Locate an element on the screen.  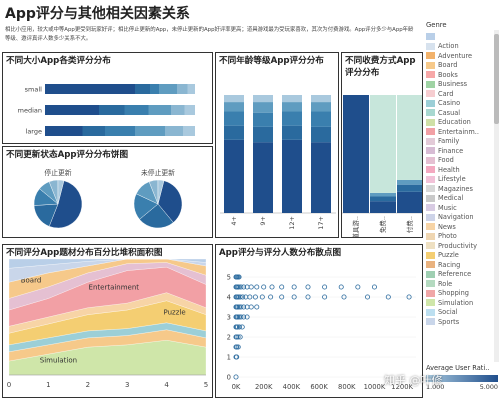
legend-item: Entertainm.. is located at coordinates (464, 132).